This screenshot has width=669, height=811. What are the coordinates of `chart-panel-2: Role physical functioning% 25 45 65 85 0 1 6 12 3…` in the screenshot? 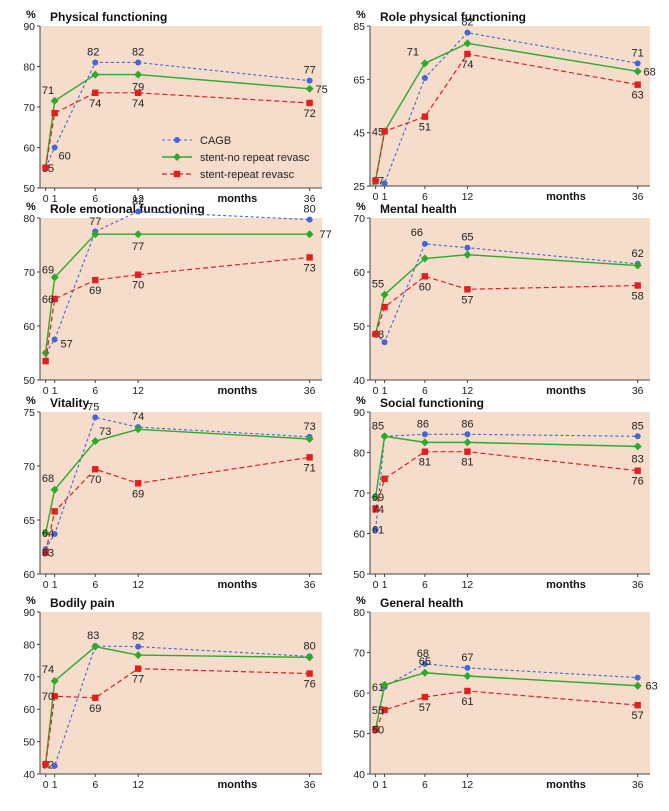 It's located at (504, 106).